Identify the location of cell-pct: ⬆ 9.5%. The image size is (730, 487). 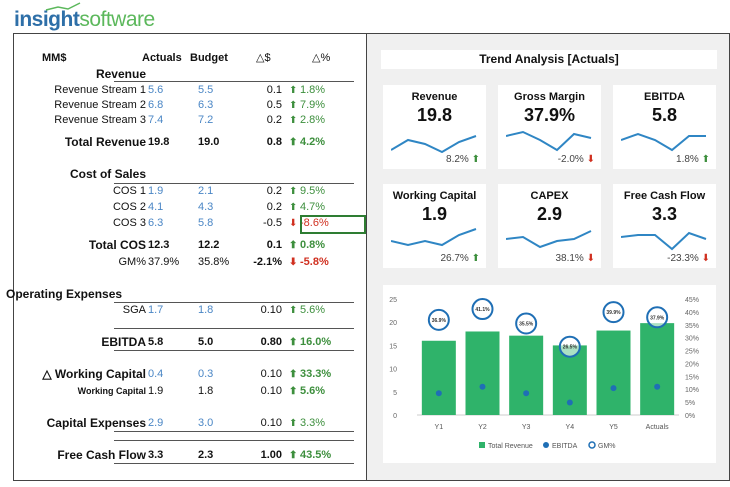
(324, 191).